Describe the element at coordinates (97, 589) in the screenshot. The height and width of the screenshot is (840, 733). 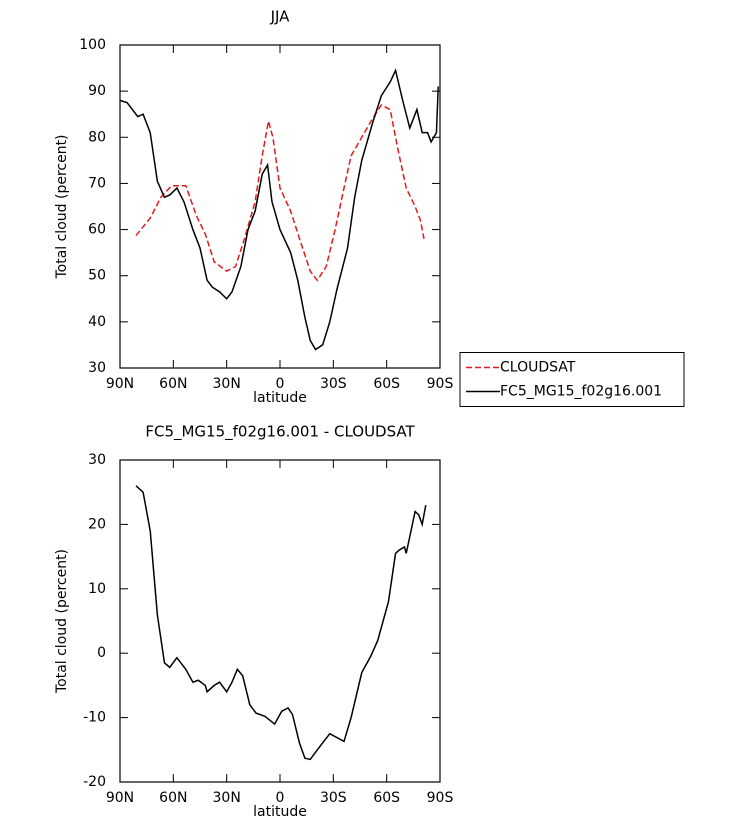
I see `y-tick-label: 10` at that location.